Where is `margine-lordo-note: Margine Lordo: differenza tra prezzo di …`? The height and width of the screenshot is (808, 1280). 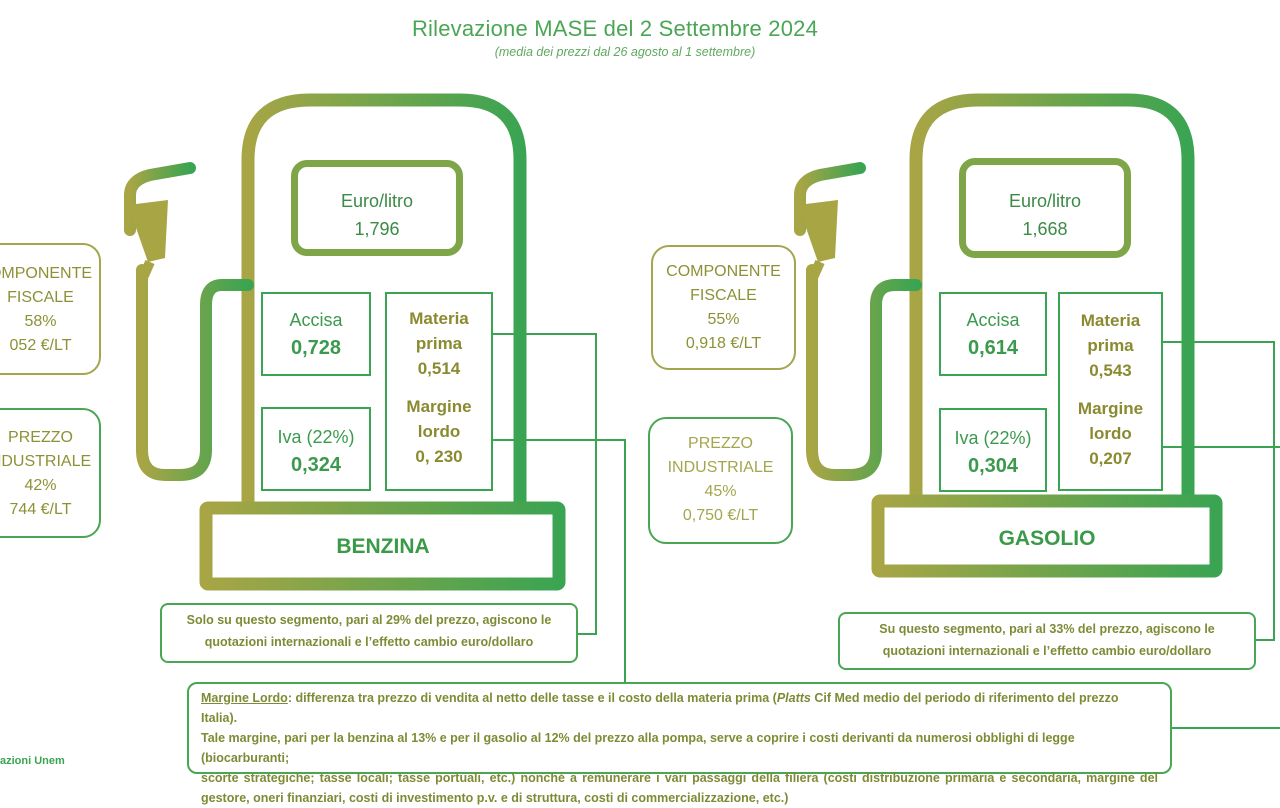
margine-lordo-note: Margine Lordo: differenza tra prezzo di … is located at coordinates (679, 743).